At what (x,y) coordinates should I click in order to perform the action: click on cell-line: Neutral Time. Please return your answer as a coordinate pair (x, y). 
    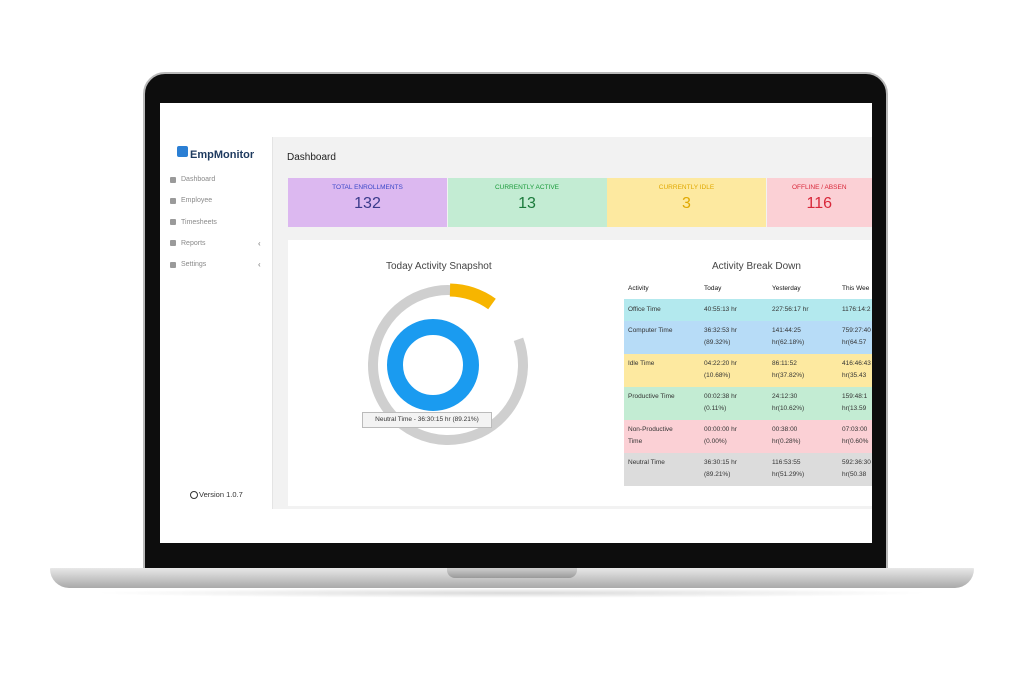
    Looking at the image, I should click on (646, 462).